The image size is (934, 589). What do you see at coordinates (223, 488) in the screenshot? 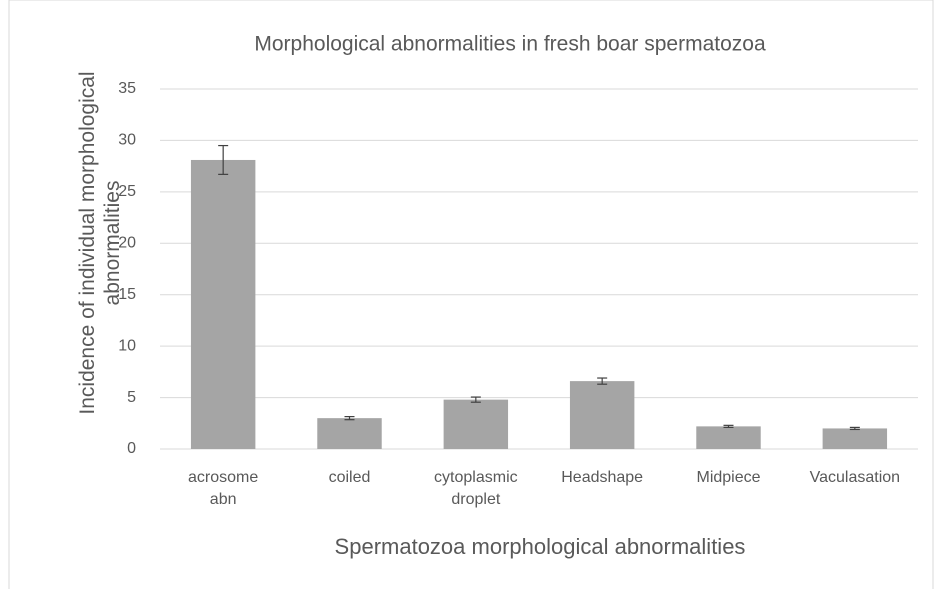
I see `x-tick-label: acrosome abn` at bounding box center [223, 488].